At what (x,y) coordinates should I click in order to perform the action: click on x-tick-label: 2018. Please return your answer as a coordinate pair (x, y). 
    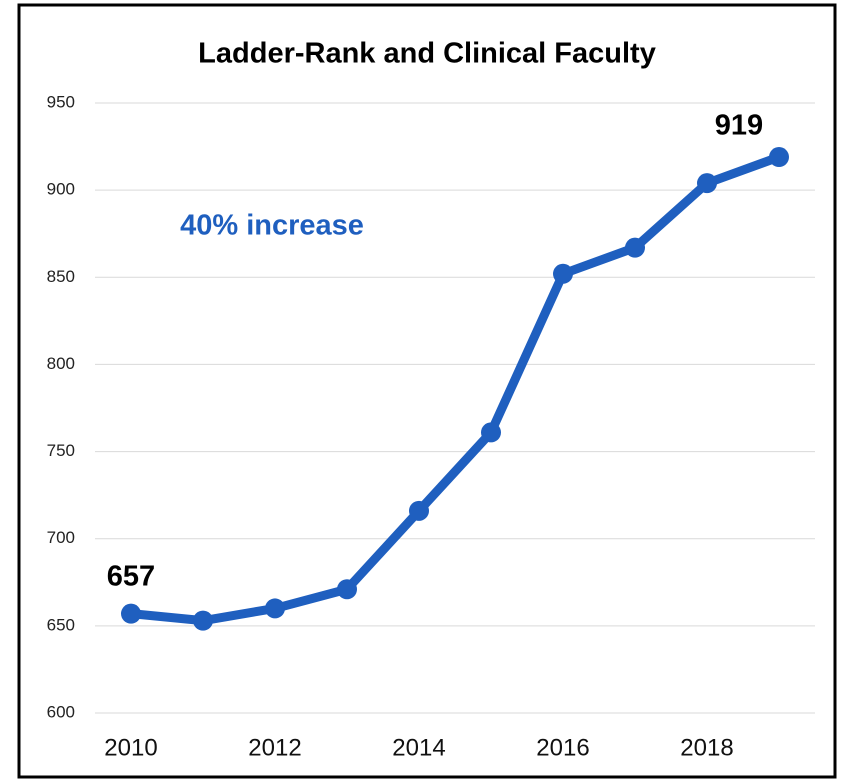
    Looking at the image, I should click on (706, 747).